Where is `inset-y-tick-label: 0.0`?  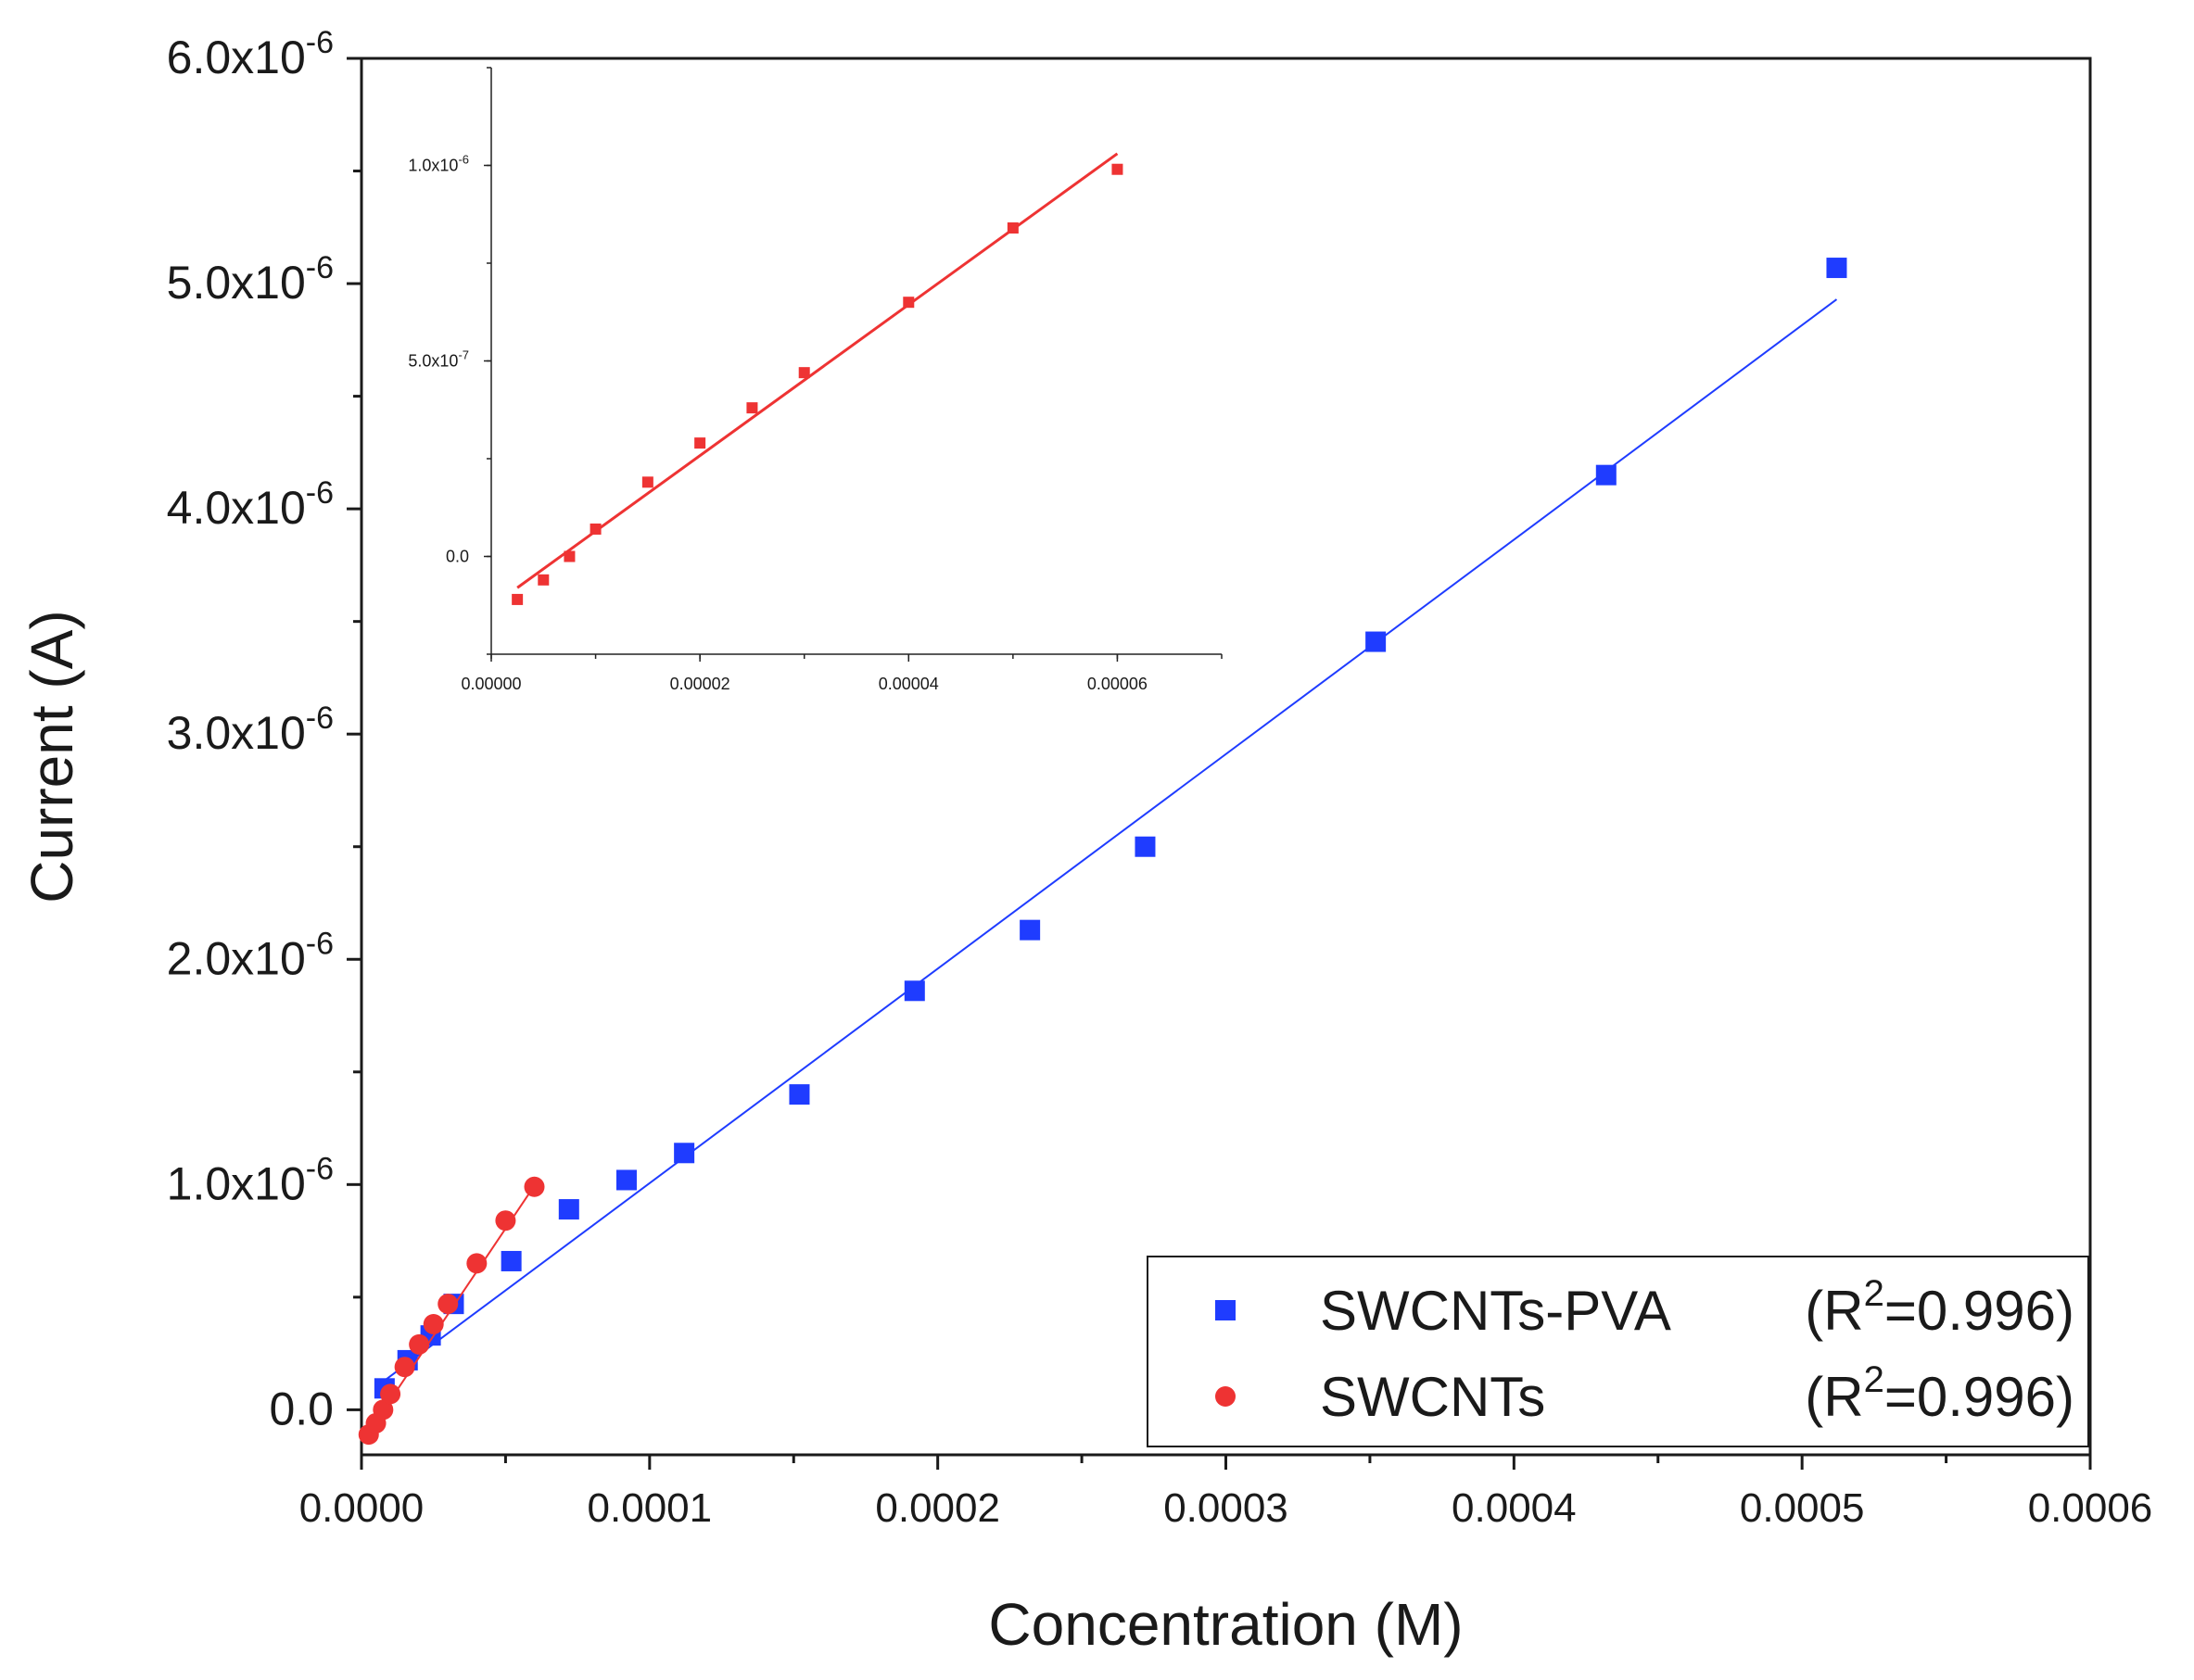 inset-y-tick-label: 0.0 is located at coordinates (458, 557).